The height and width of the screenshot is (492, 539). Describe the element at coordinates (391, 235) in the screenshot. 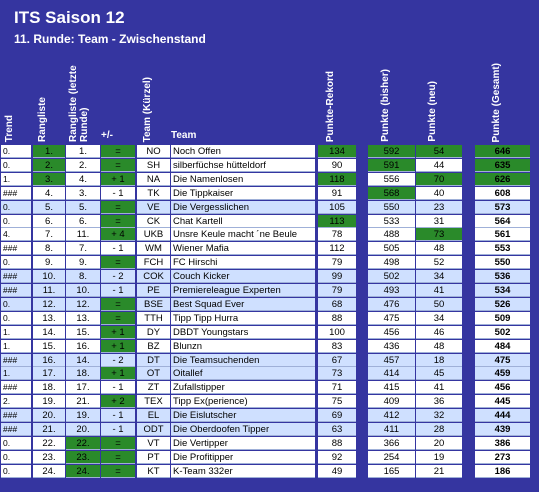

I see `cell: 488` at that location.